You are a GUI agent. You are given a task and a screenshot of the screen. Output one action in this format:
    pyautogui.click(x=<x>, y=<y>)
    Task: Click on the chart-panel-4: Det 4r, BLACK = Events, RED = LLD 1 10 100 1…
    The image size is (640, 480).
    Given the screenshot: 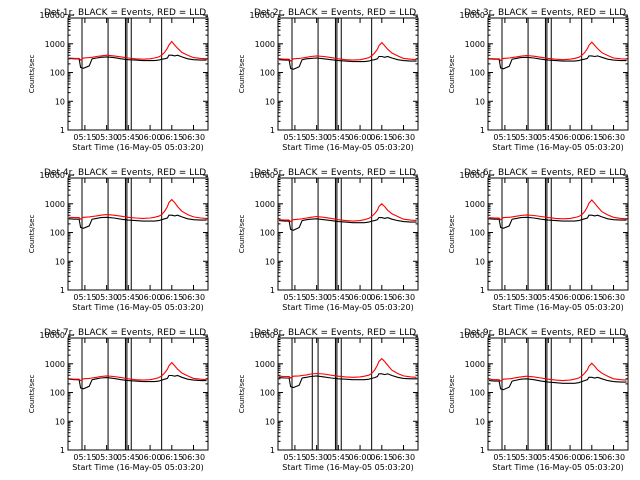 What is the action you would take?
    pyautogui.click(x=118, y=240)
    